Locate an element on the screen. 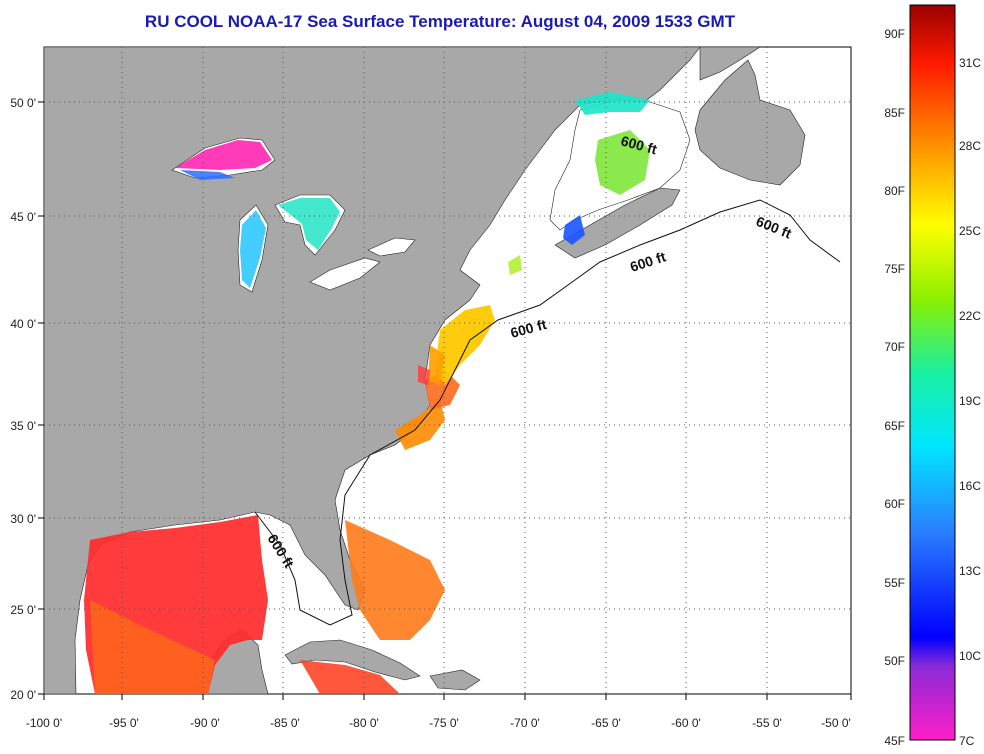 The width and height of the screenshot is (984, 754). x-tick-label: -75 0' is located at coordinates (444, 723).